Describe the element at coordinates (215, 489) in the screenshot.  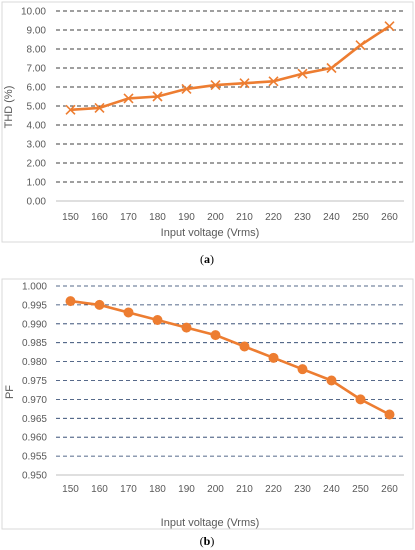
I see `chart-b-x-tick-label: 200` at that location.